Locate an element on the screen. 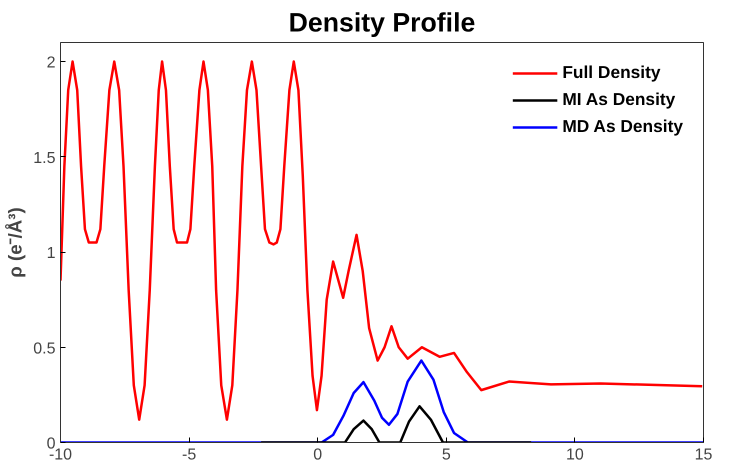 Image resolution: width=733 pixels, height=462 pixels. y-tick-label: 0.5 is located at coordinates (44, 349).